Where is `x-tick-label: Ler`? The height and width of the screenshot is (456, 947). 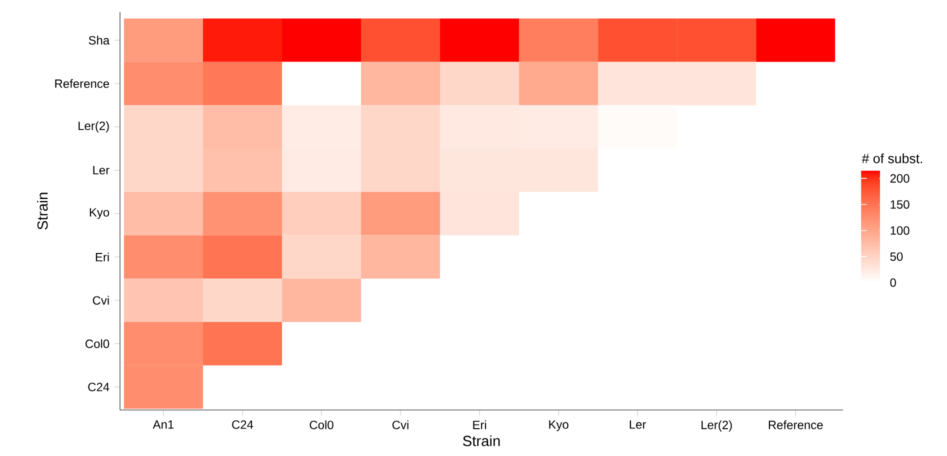 x-tick-label: Ler is located at coordinates (638, 424).